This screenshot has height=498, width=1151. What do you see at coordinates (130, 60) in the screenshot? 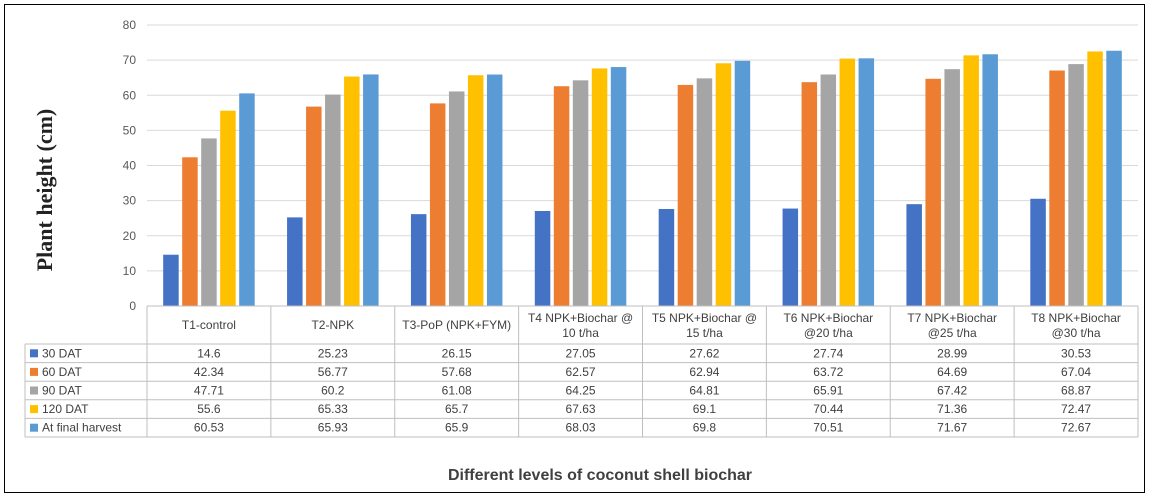
I see `y-tick-label: 70` at bounding box center [130, 60].